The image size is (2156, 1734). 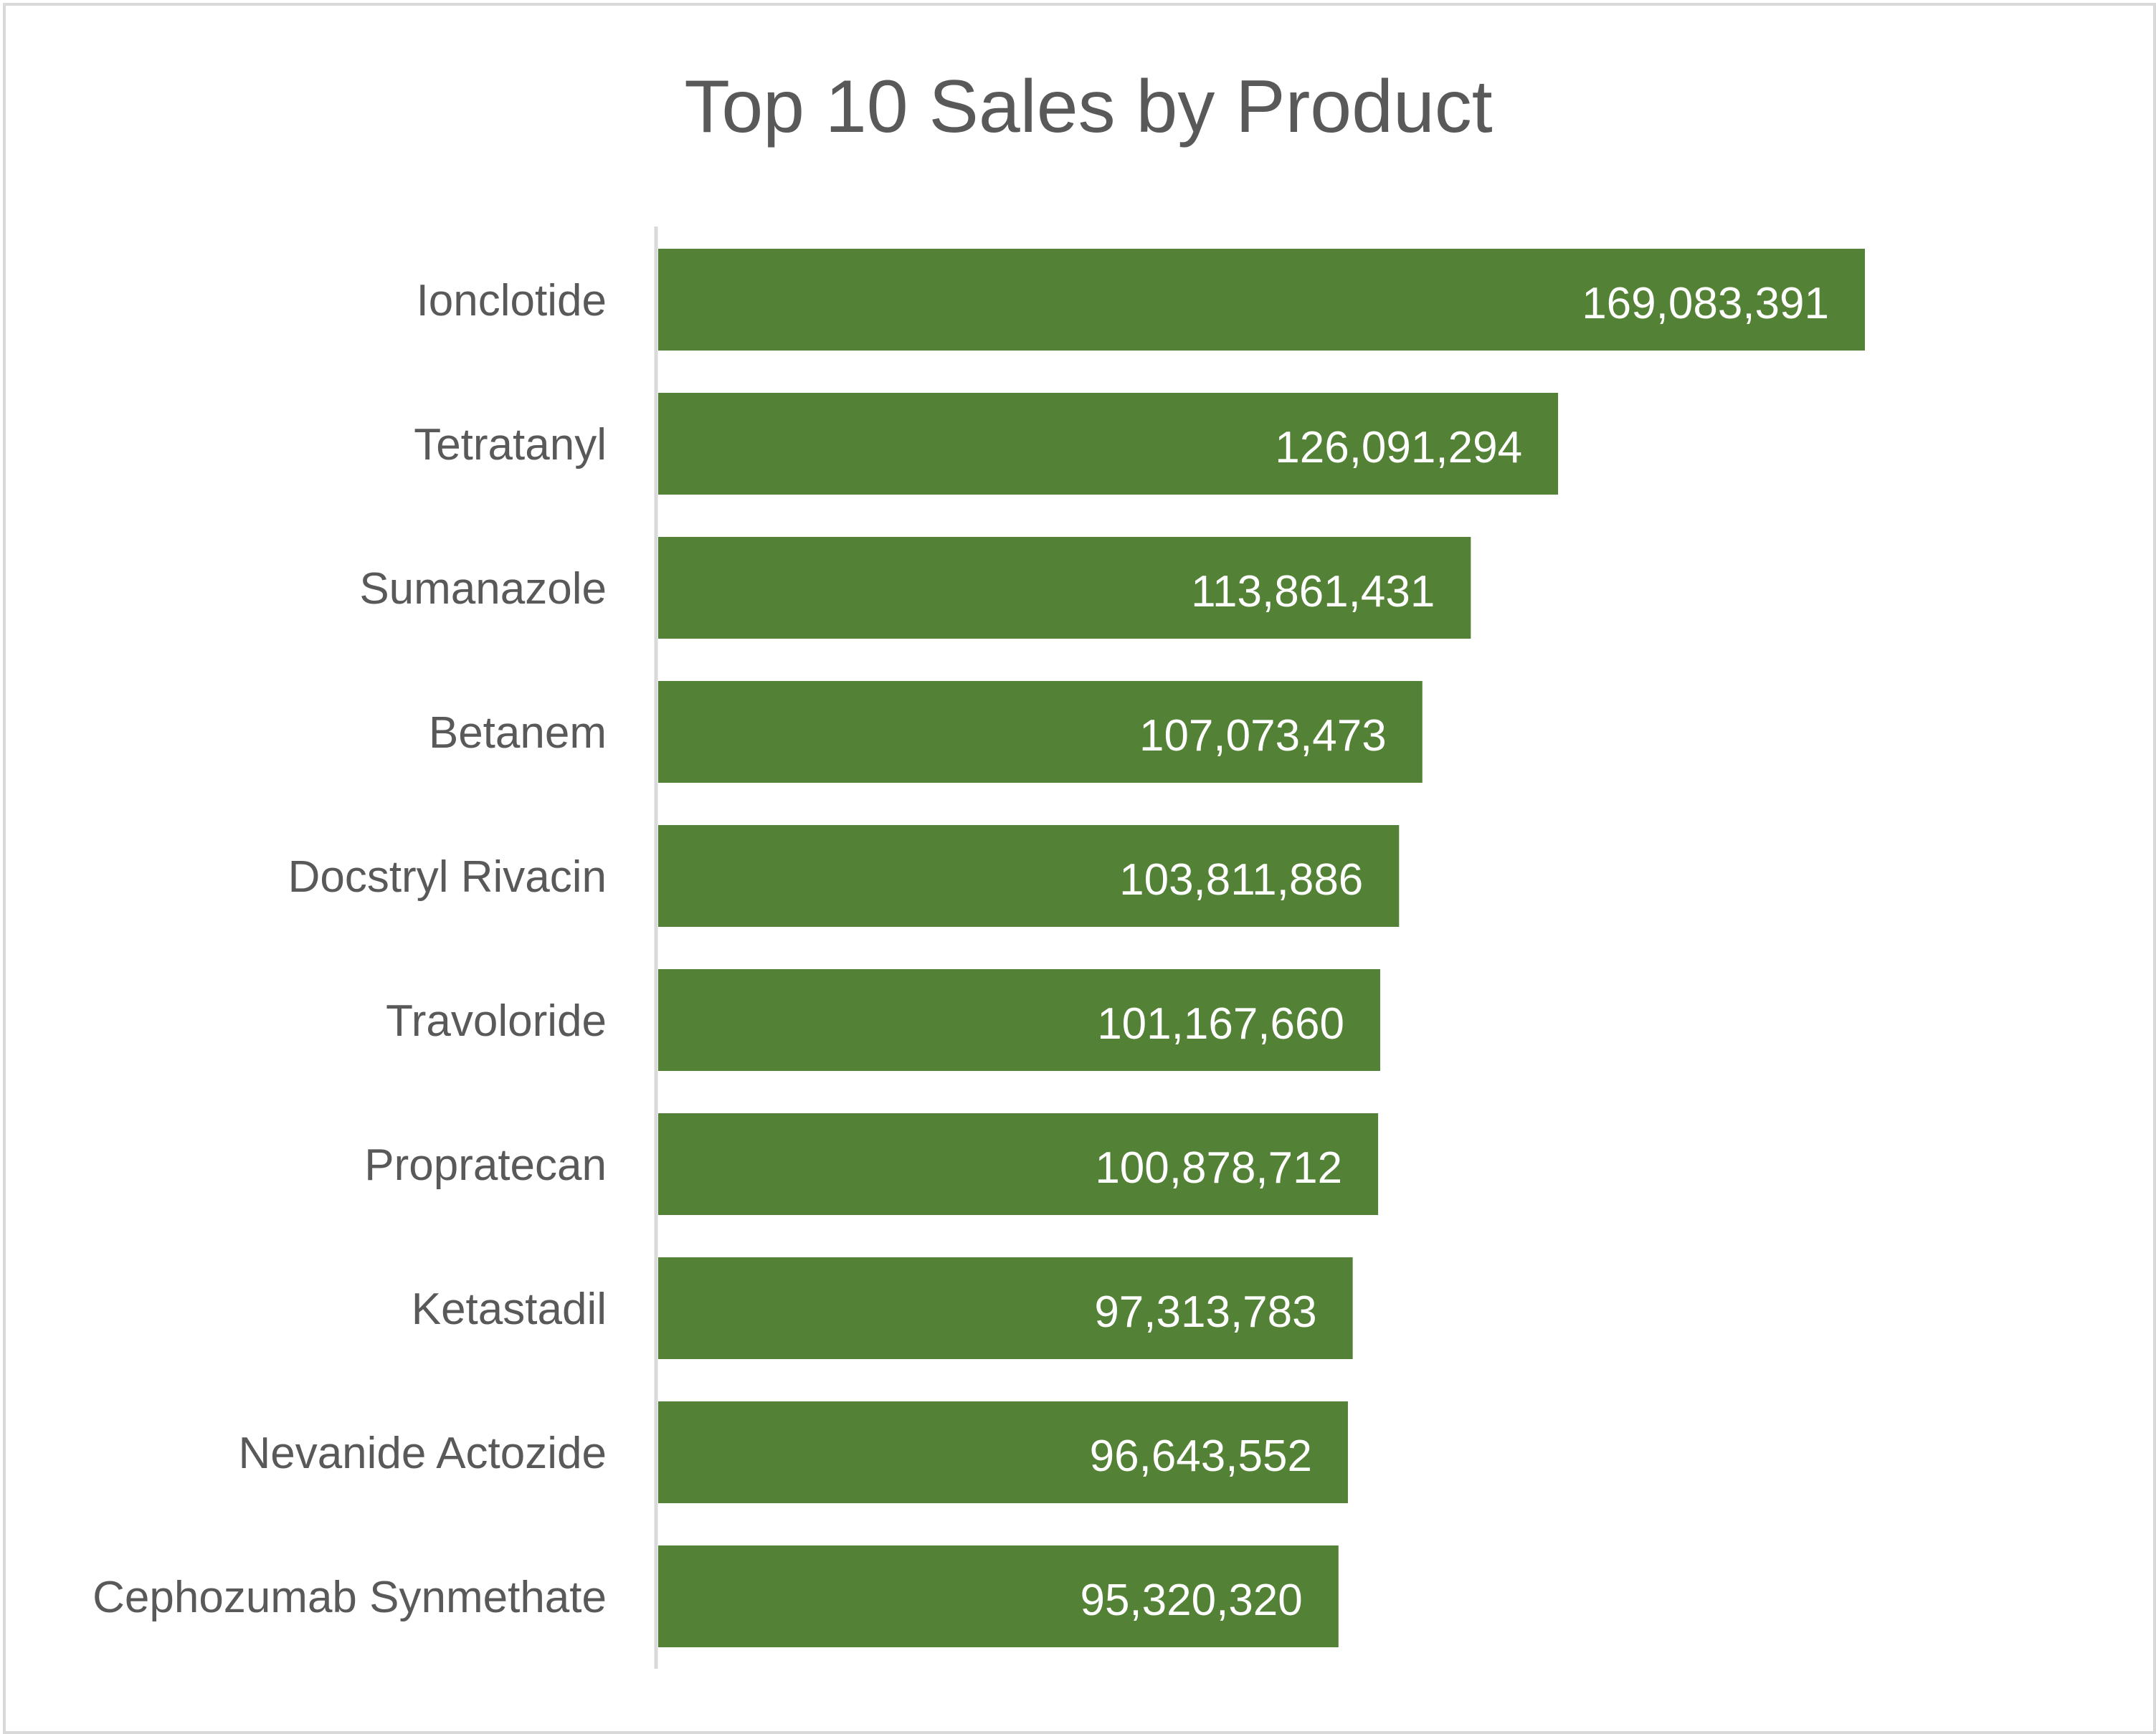 I want to click on data-label-6: 100,878,712, so click(x=1219, y=1168).